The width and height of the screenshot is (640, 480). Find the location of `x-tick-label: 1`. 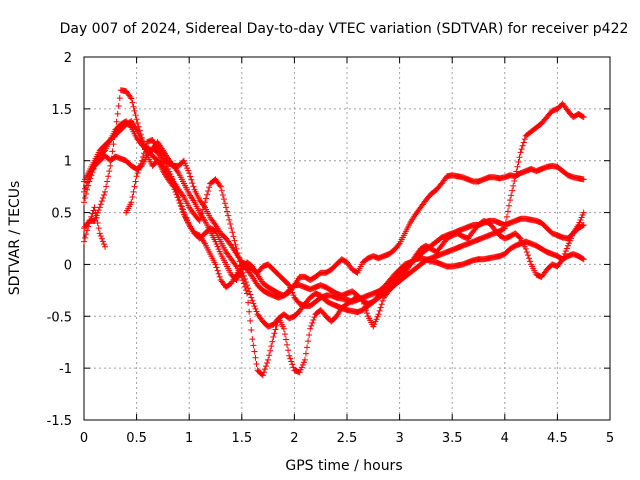

x-tick-label: 1 is located at coordinates (189, 438).